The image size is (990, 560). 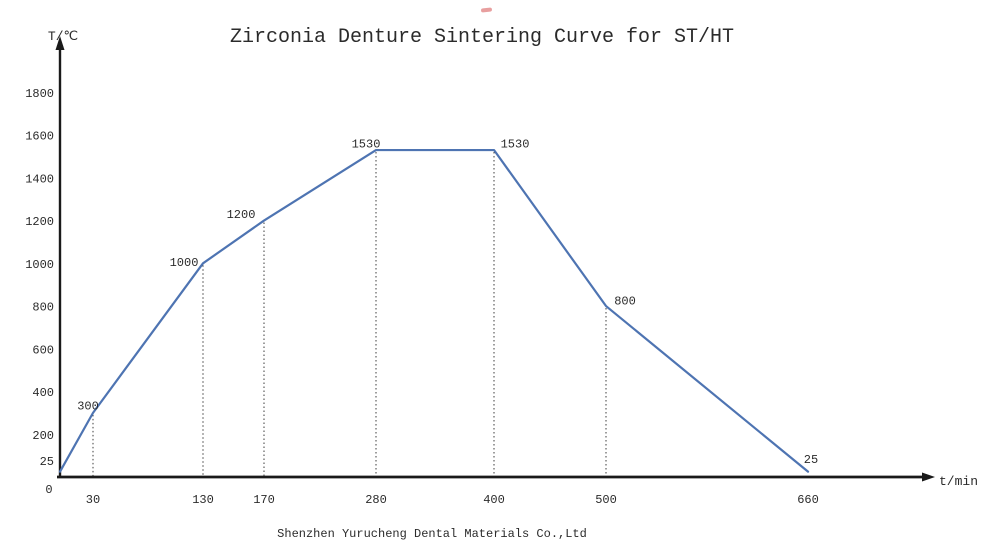 I want to click on point-label-500: 800, so click(x=625, y=302).